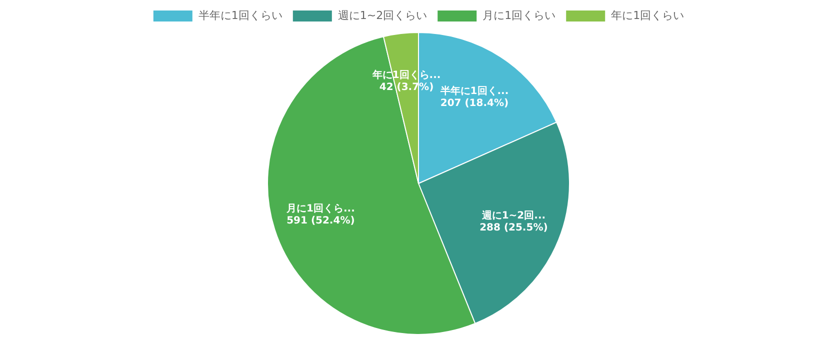 The height and width of the screenshot is (343, 837). What do you see at coordinates (647, 15) in the screenshot?
I see `legend-label: 年に1回くらい` at bounding box center [647, 15].